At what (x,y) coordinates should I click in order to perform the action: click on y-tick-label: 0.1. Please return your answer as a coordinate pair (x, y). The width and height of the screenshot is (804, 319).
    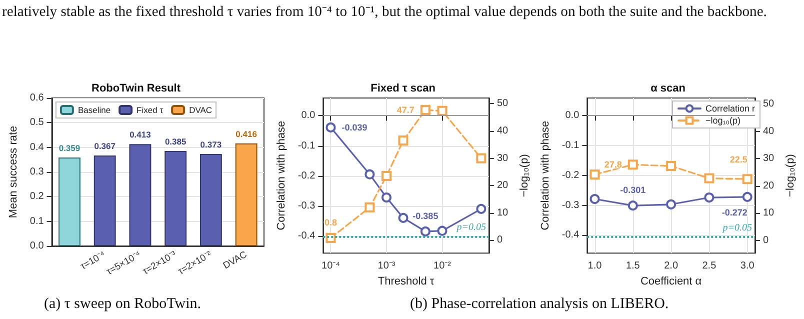
    Looking at the image, I should click on (37, 221).